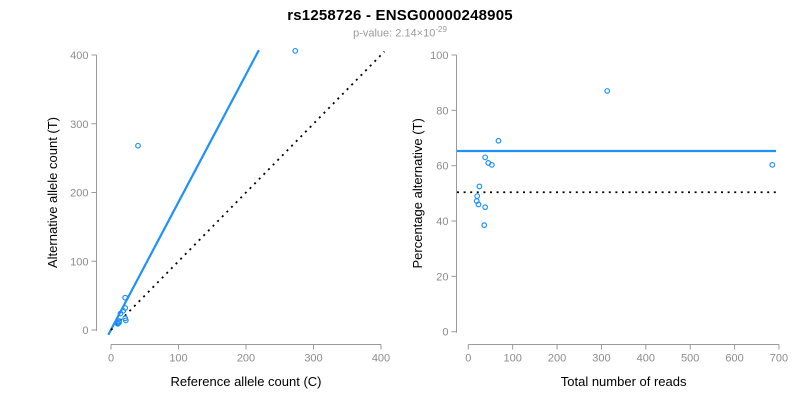 This screenshot has height=400, width=800. I want to click on p-value-subtitle: p-value: 2.14×10-29, so click(400, 32).